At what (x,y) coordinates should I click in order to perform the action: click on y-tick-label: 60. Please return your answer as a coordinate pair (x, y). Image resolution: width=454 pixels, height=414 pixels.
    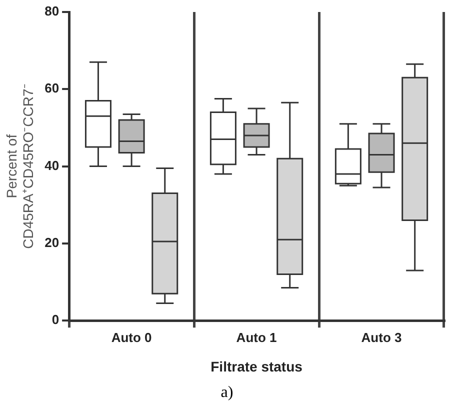
    Looking at the image, I should click on (52, 88).